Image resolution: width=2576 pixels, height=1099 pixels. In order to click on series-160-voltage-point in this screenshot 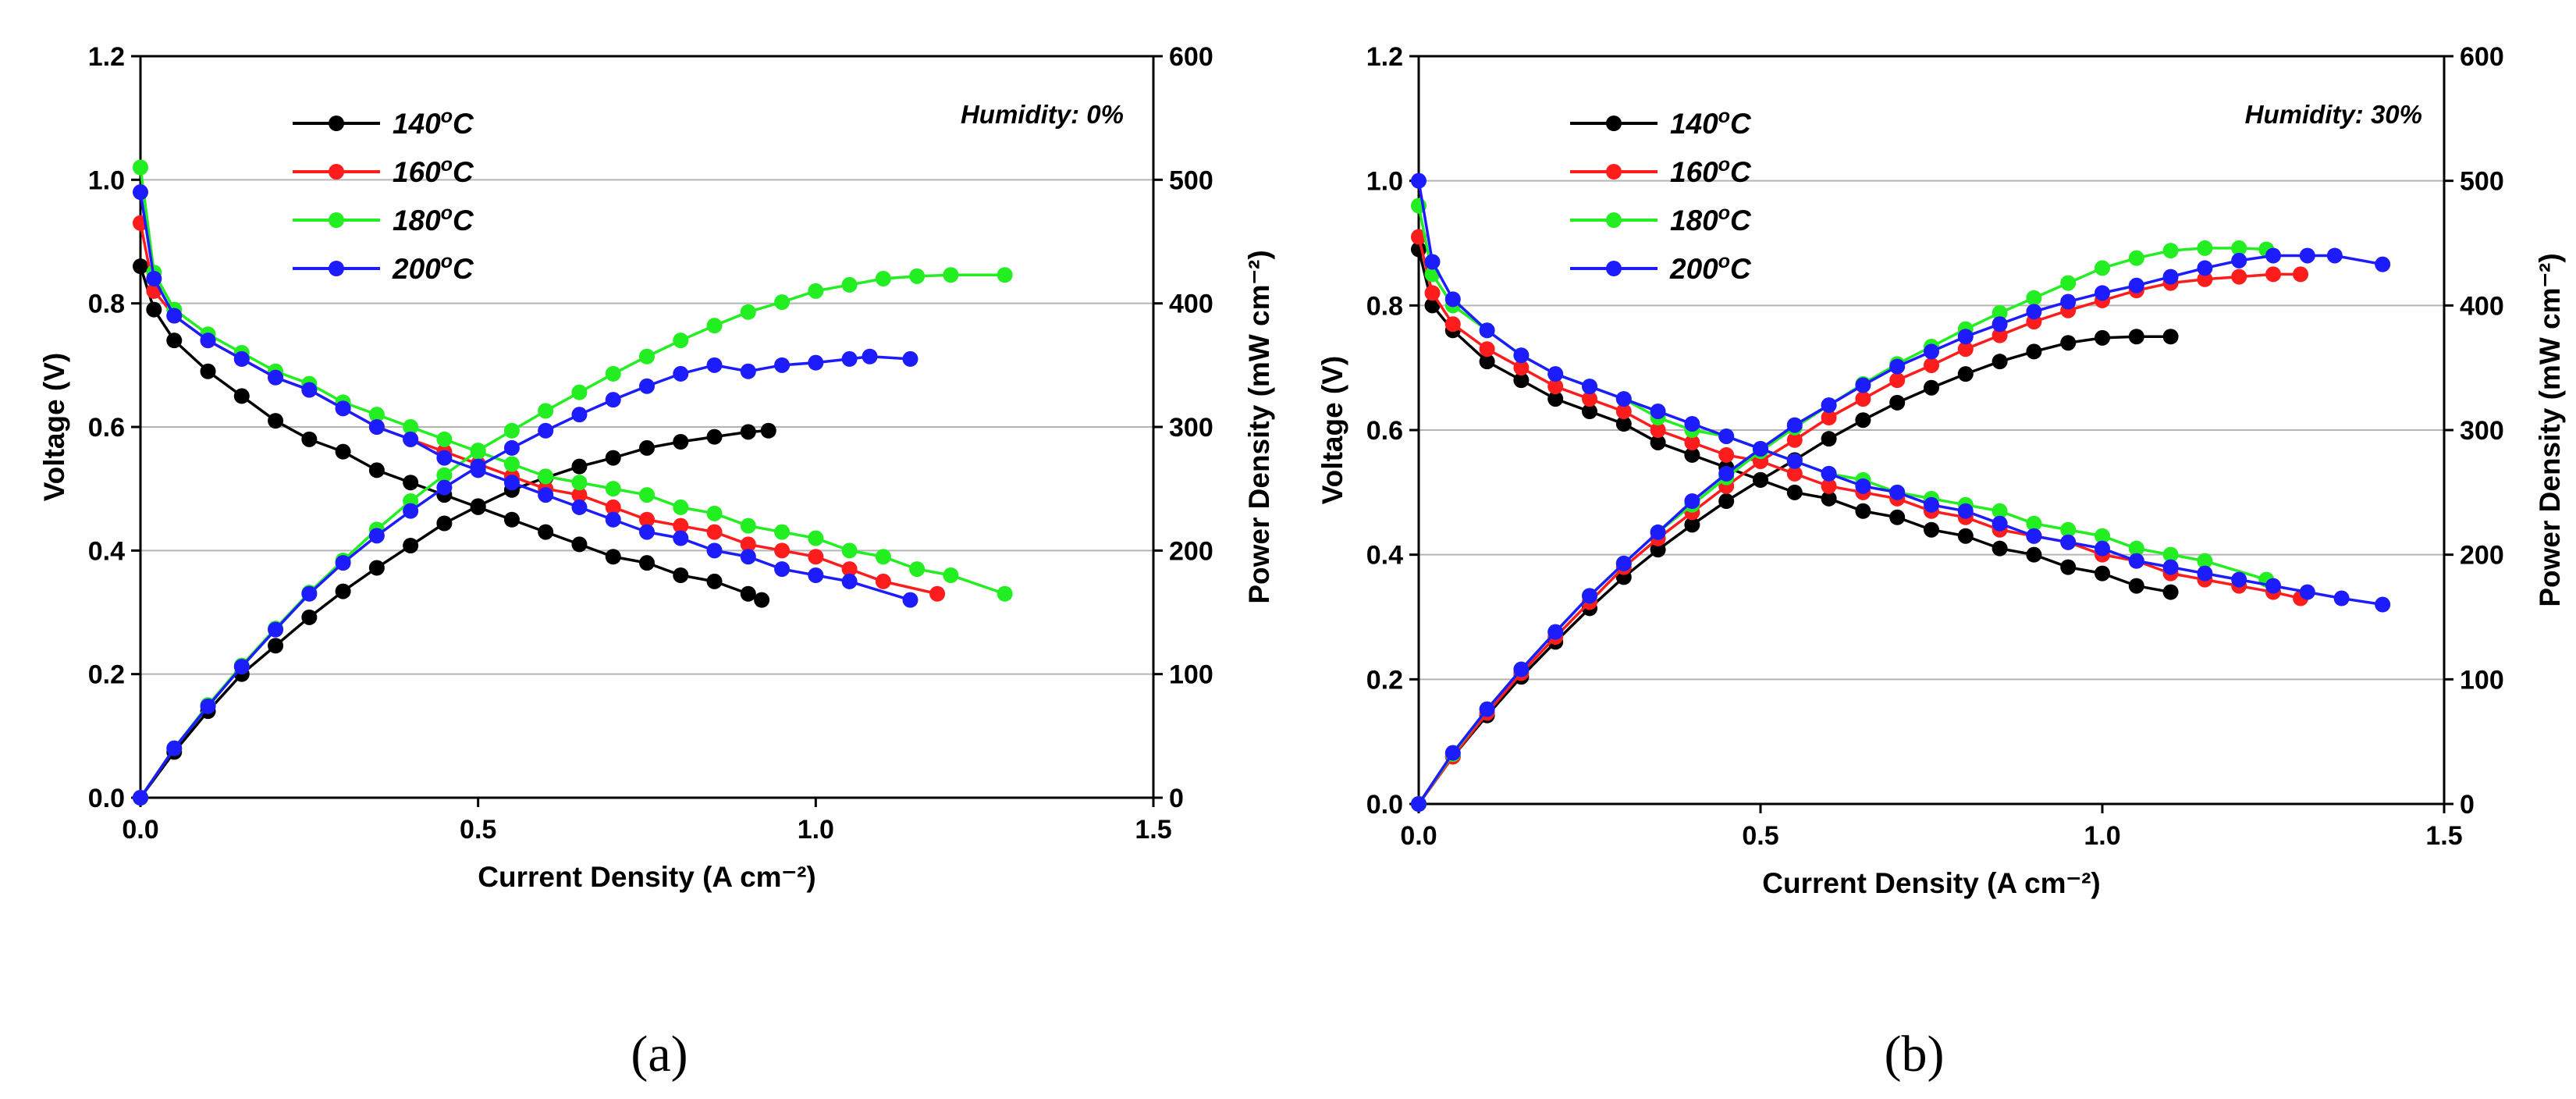, I will do `click(1658, 430)`.